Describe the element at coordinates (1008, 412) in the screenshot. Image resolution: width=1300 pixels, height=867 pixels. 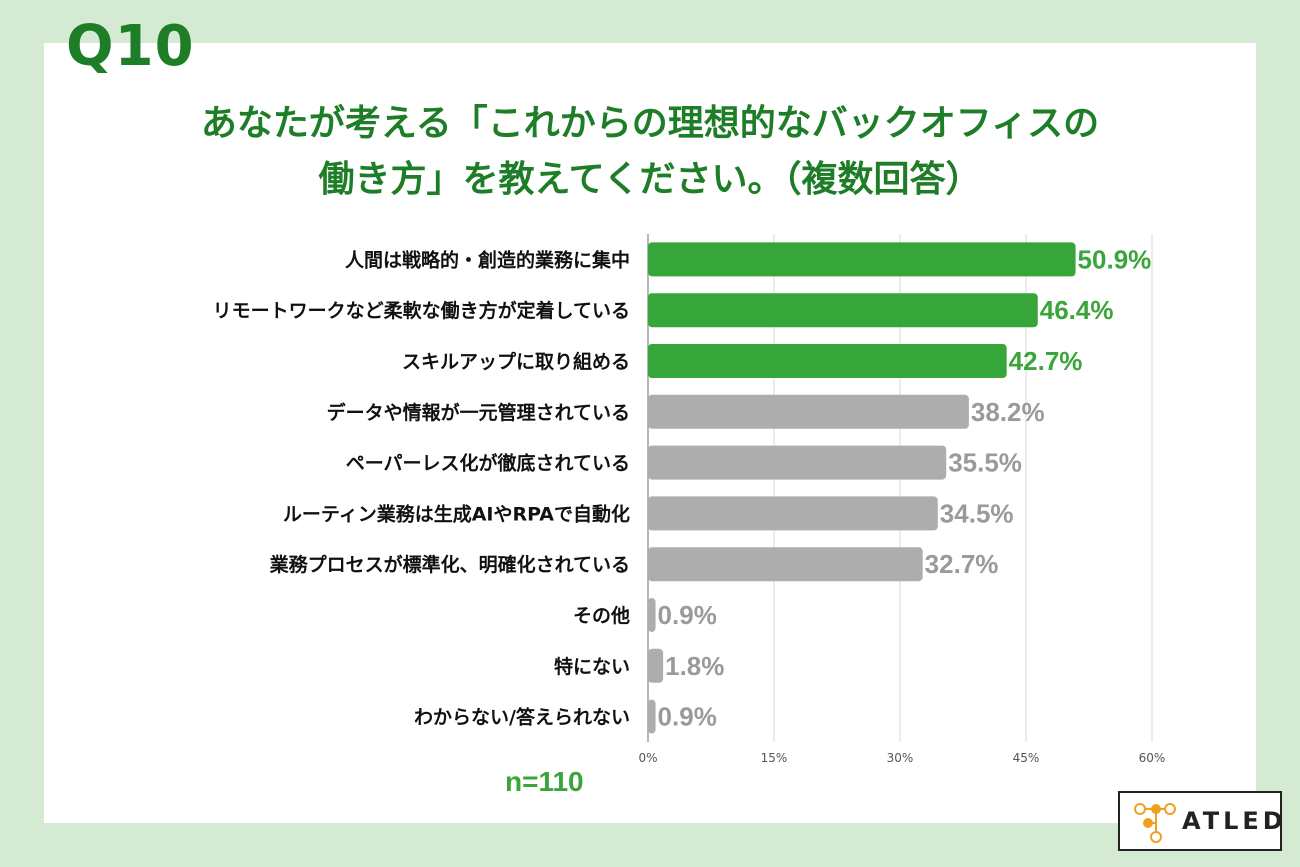
I see `value-label: 38.2%` at that location.